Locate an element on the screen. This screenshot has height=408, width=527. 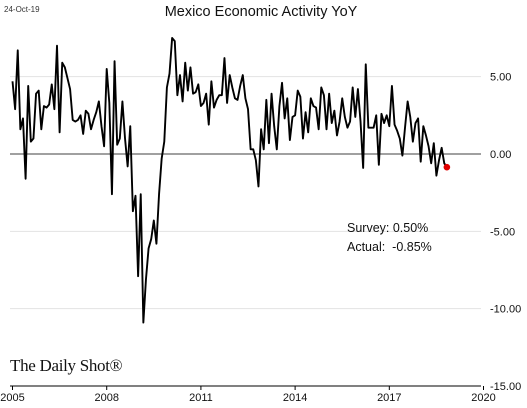
y-tick-label: -15.00 is located at coordinates (505, 387).